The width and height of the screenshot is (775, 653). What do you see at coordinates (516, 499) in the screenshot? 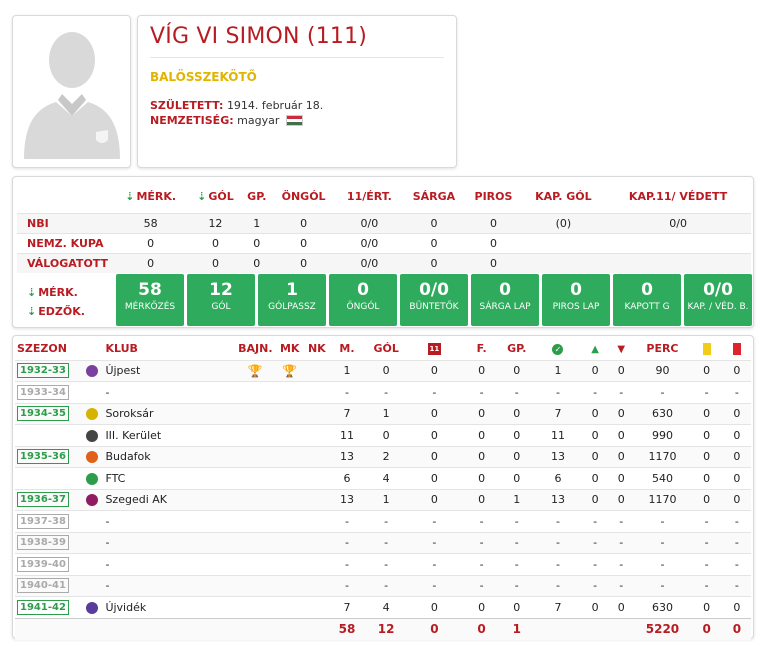
I see `stat-cell-gp: 1` at bounding box center [516, 499].